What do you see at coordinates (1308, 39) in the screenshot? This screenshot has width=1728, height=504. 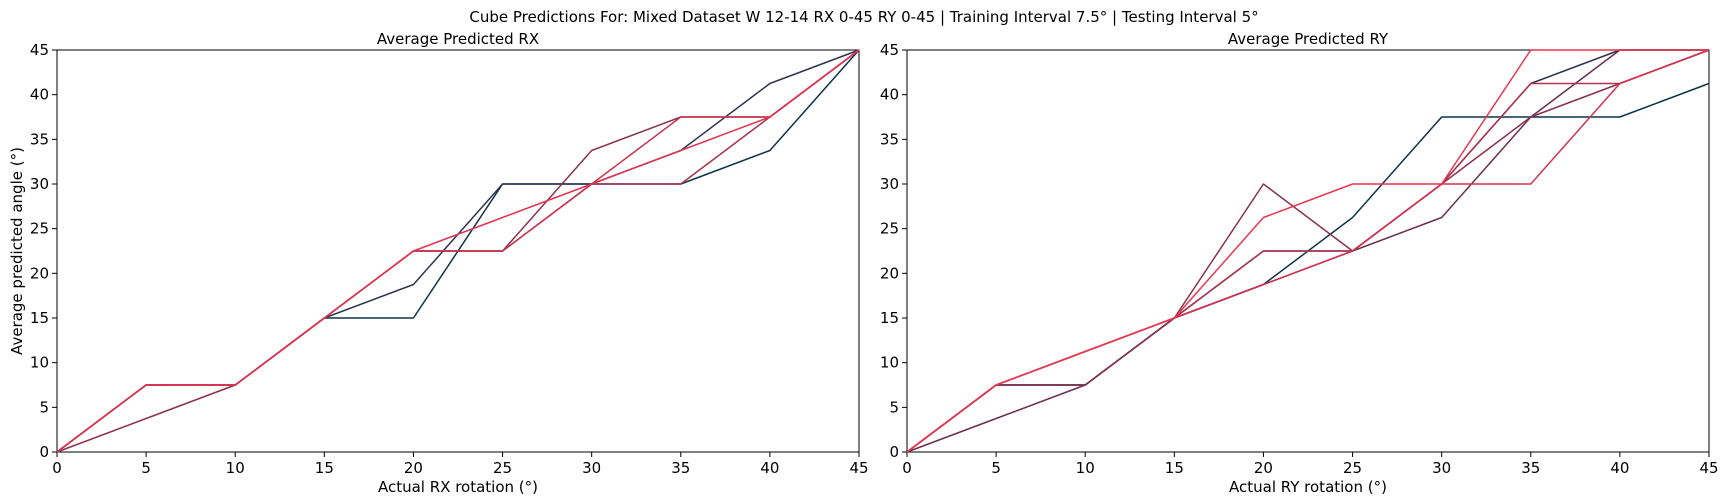 I see `chart-title: Average Predicted RY` at bounding box center [1308, 39].